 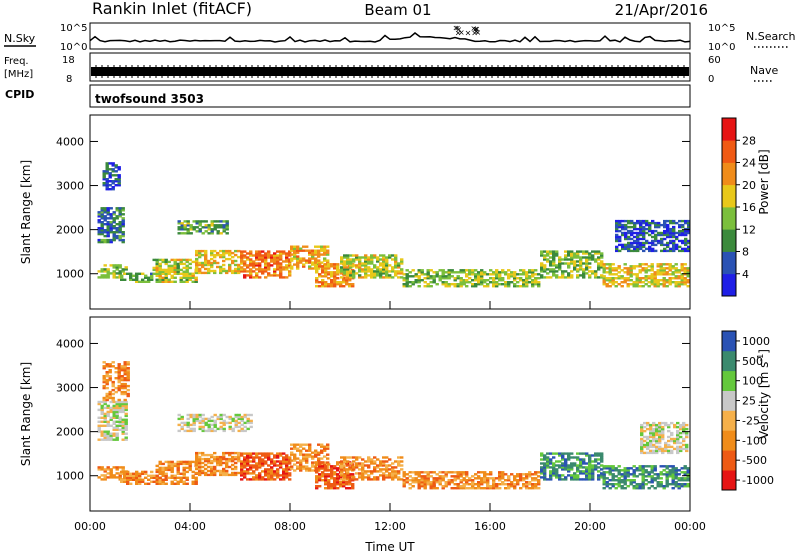 What do you see at coordinates (749, 207) in the screenshot?
I see `colorbar-tick-label: 16` at bounding box center [749, 207].